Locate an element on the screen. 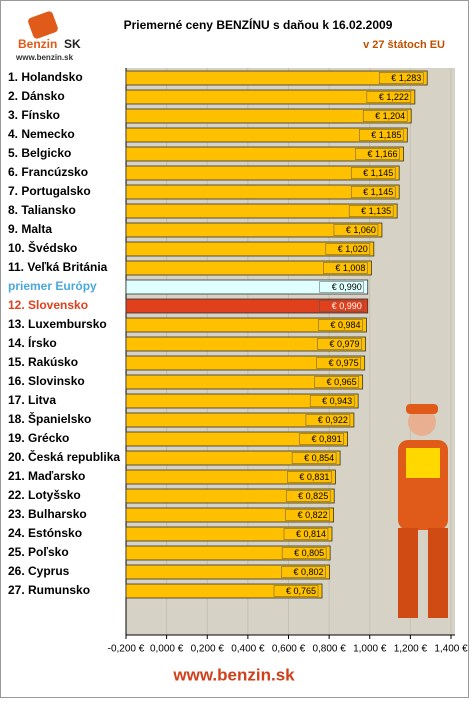 This screenshot has height=703, width=469. category-label: priemer Európy is located at coordinates (52, 286).